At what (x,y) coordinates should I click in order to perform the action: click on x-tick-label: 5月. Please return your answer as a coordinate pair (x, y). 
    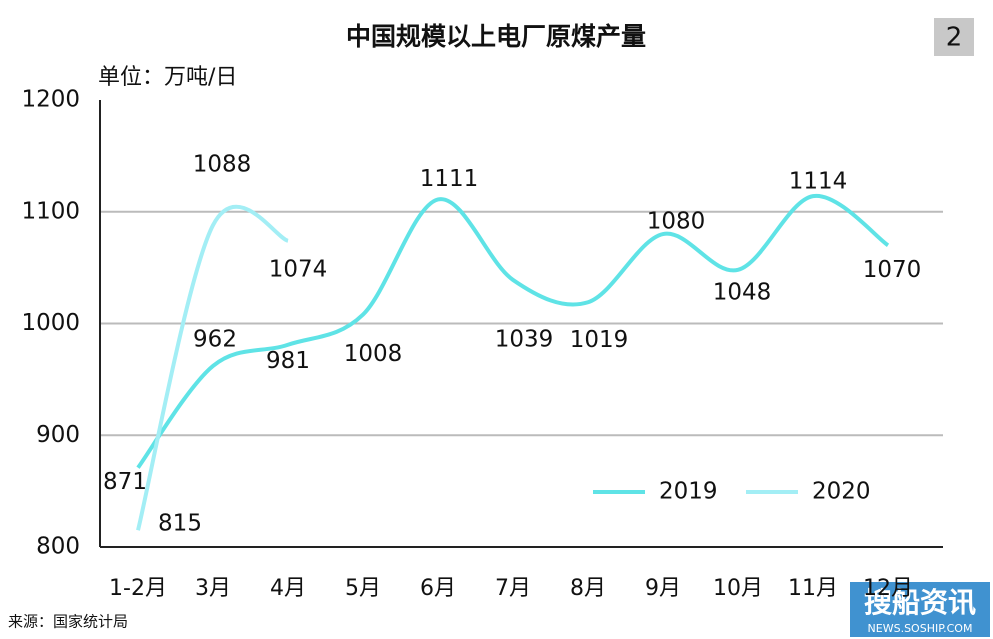
    Looking at the image, I should click on (363, 588).